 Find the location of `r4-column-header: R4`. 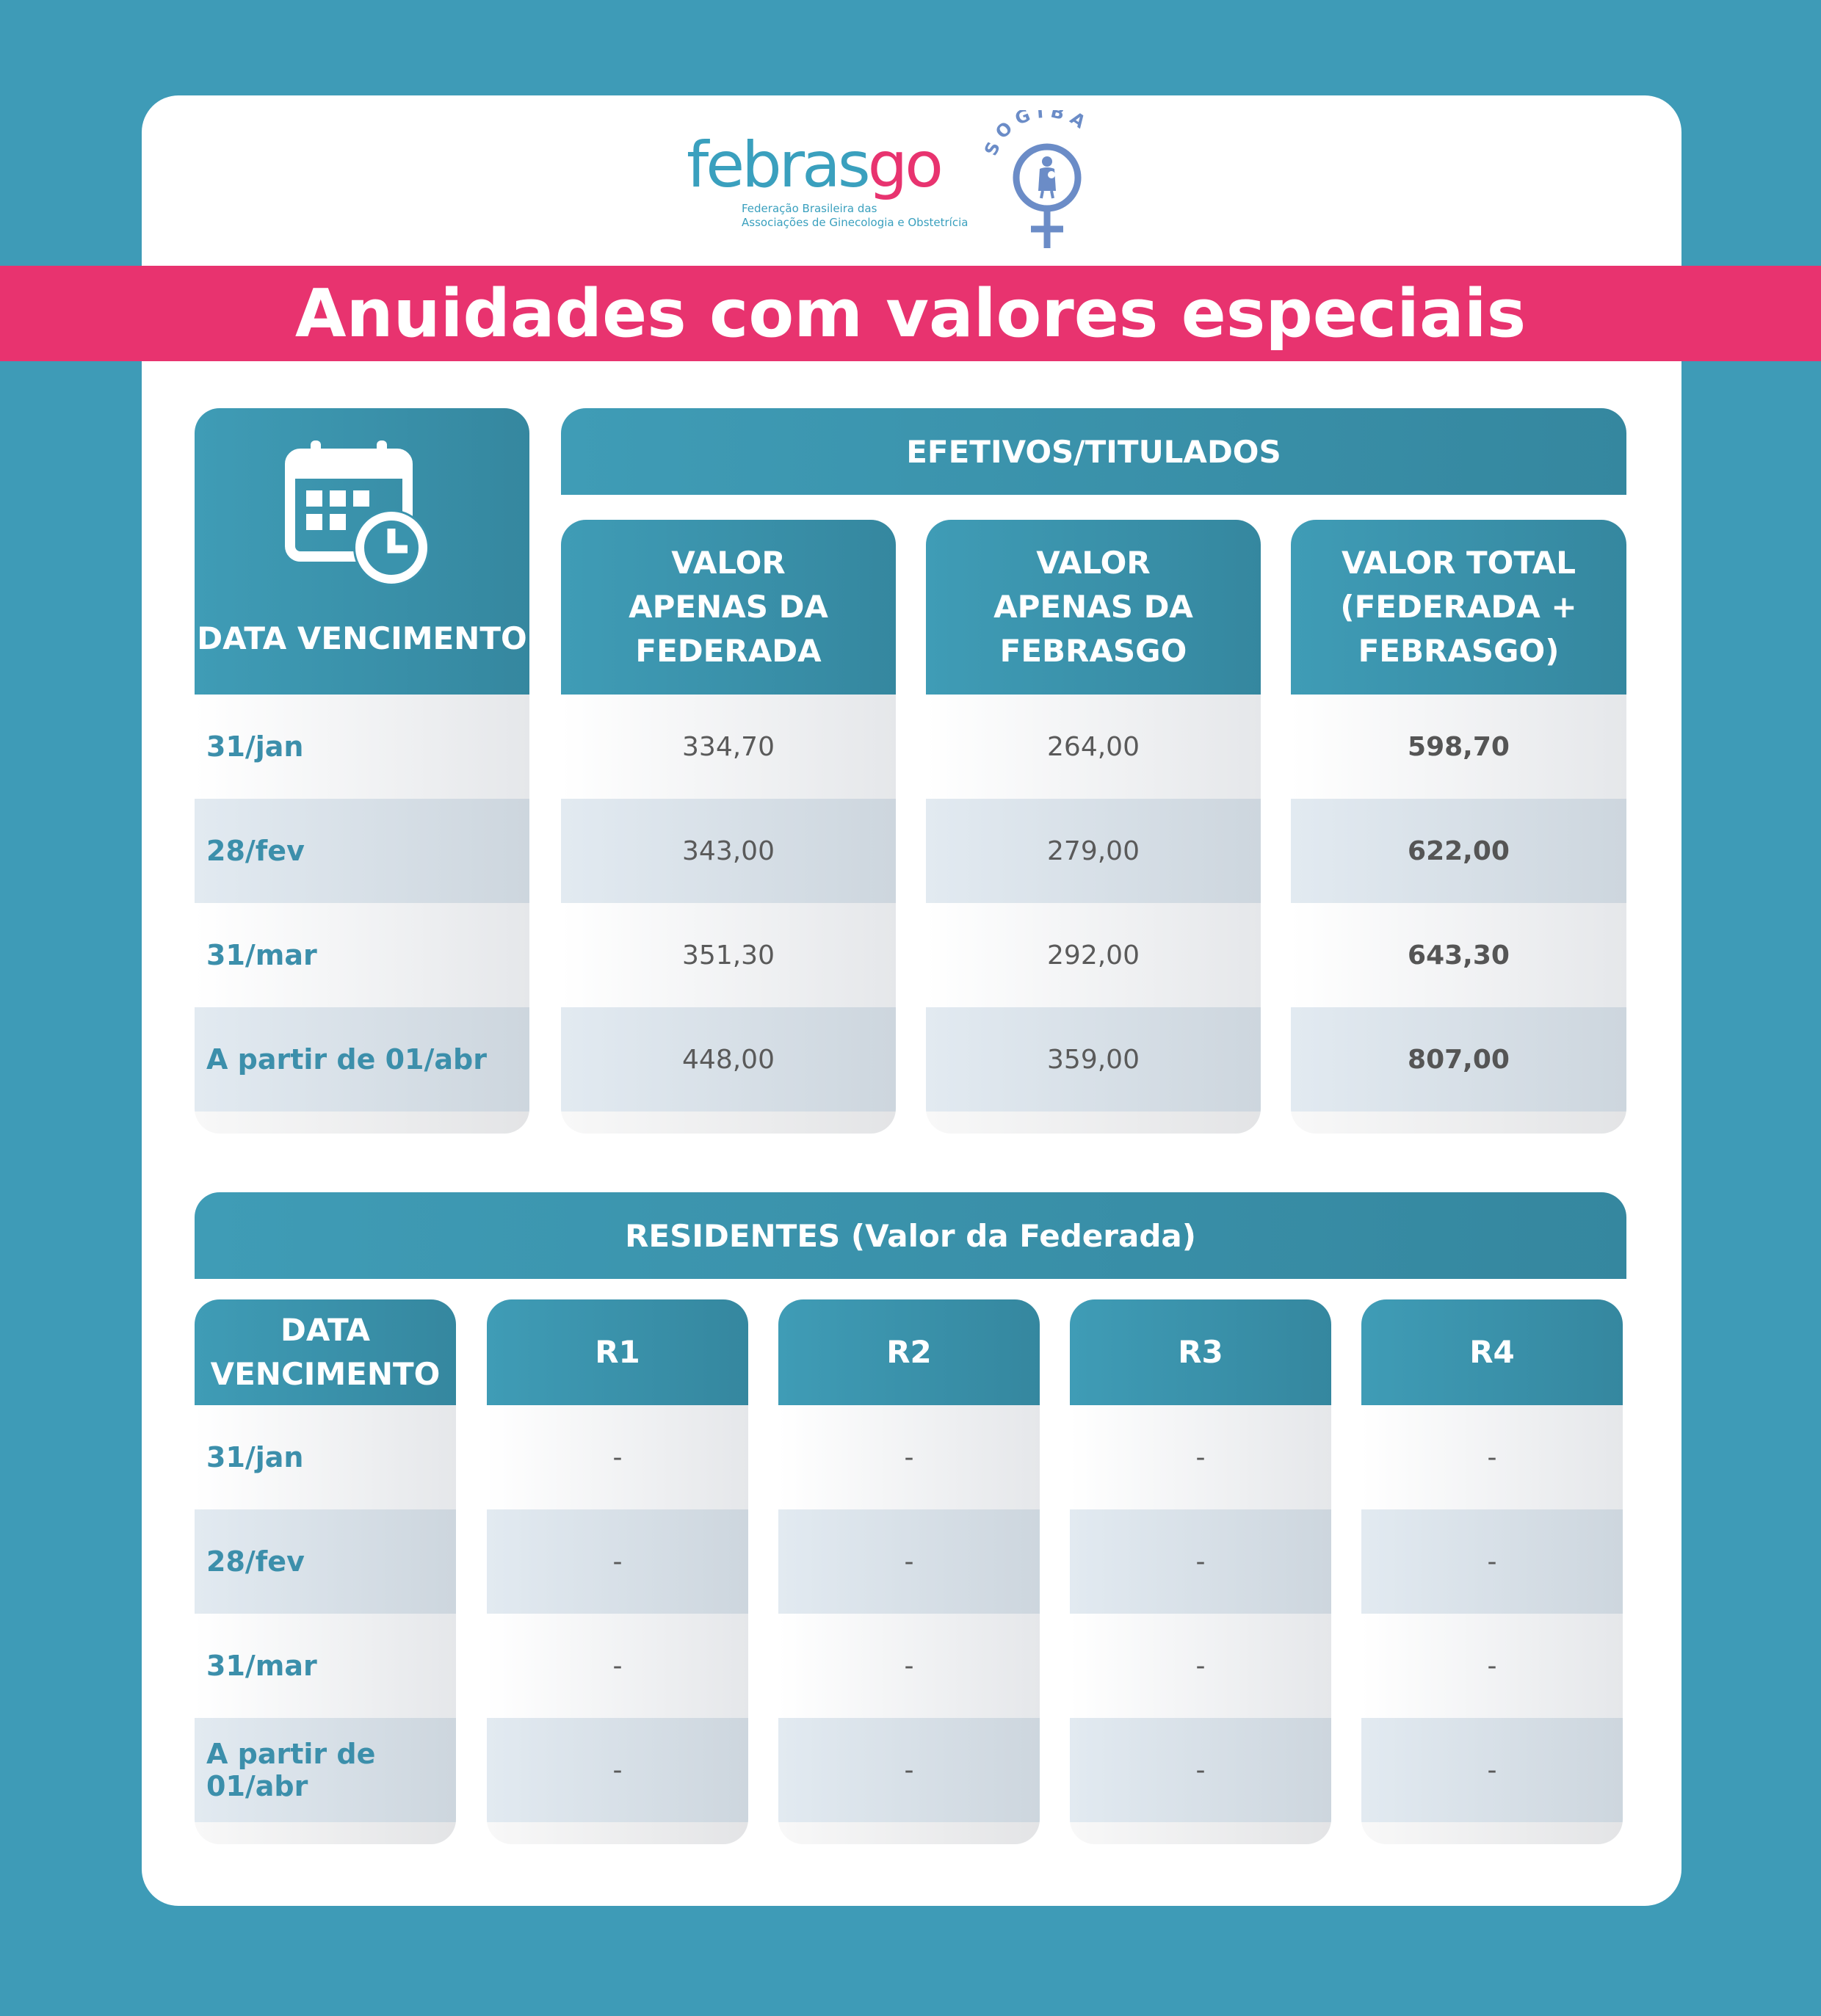

r4-column-header: R4 is located at coordinates (1492, 1352).